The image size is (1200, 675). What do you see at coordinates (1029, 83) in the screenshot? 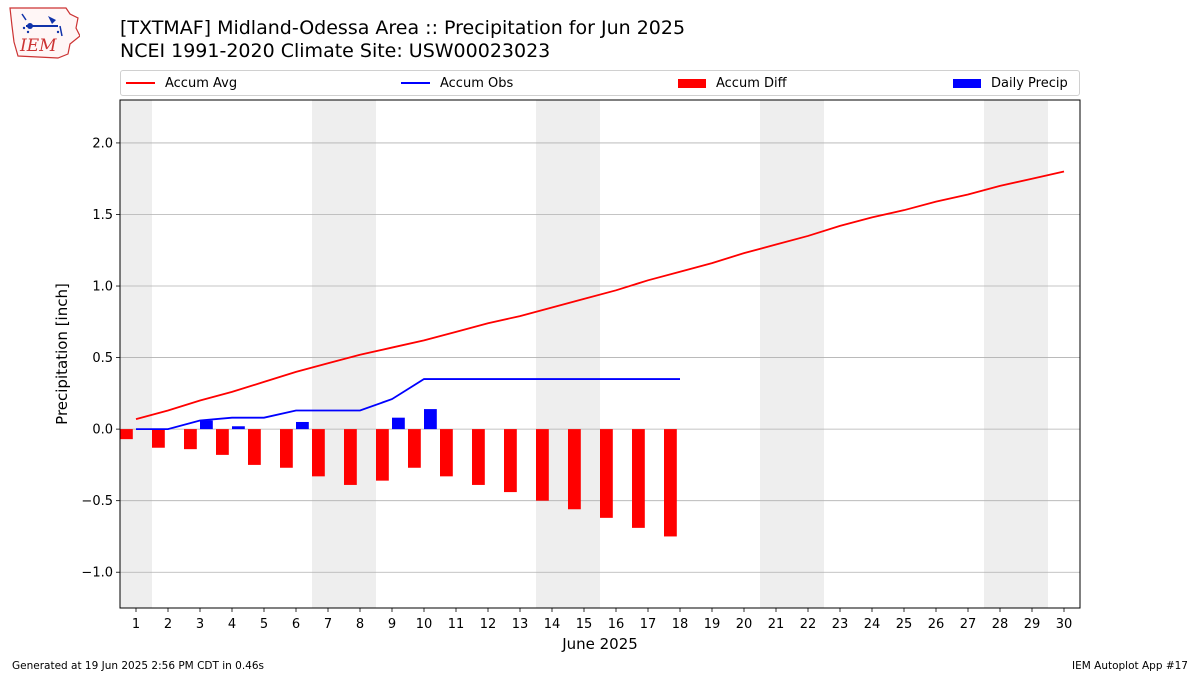
I see `legend-label-daily-precip: Daily Precip` at bounding box center [1029, 83].